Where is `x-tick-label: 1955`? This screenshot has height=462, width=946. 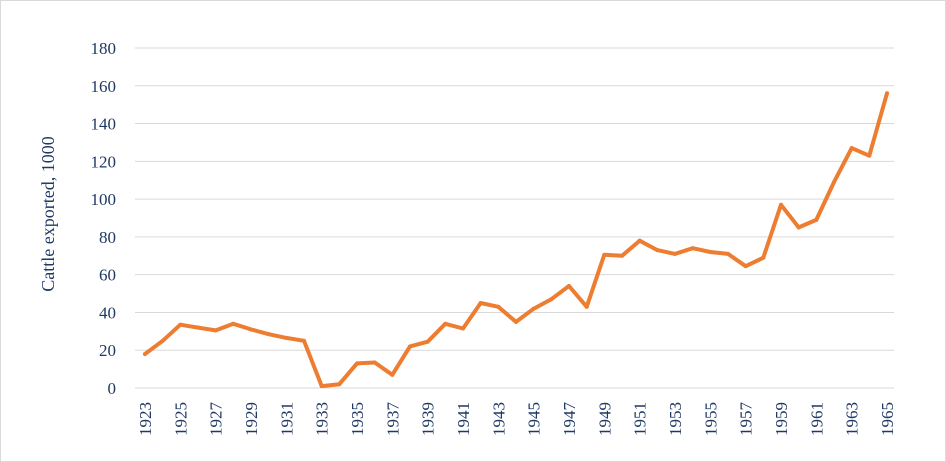
x-tick-label: 1955 is located at coordinates (710, 419).